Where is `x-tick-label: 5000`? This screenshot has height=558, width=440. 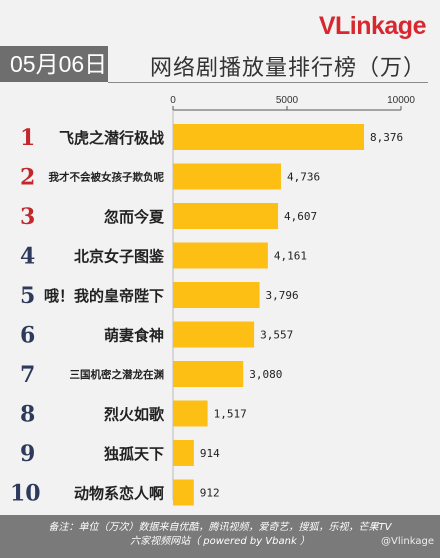
x-tick-label: 5000 is located at coordinates (287, 100).